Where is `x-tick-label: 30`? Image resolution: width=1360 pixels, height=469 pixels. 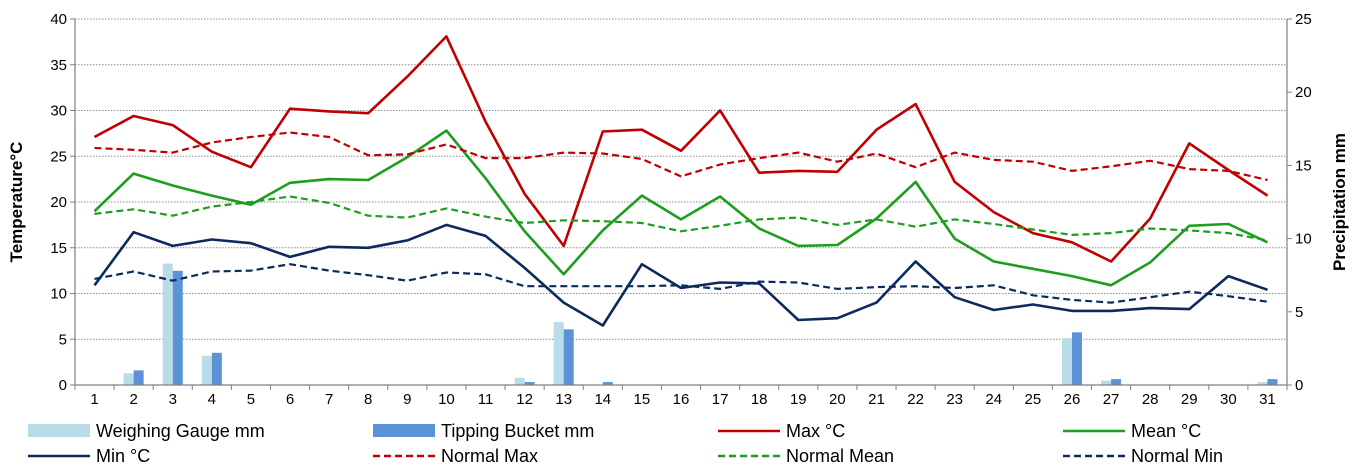 x-tick-label: 30 is located at coordinates (1228, 399).